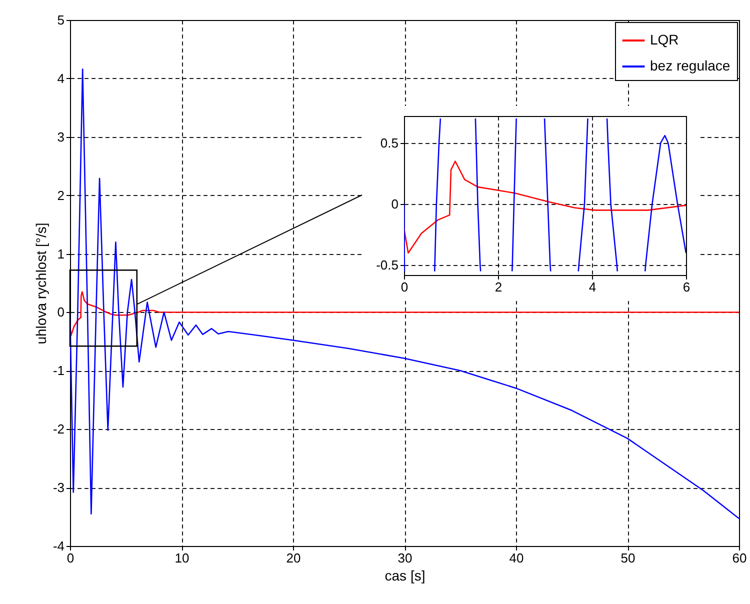  I want to click on x-tick-label: 40, so click(516, 558).